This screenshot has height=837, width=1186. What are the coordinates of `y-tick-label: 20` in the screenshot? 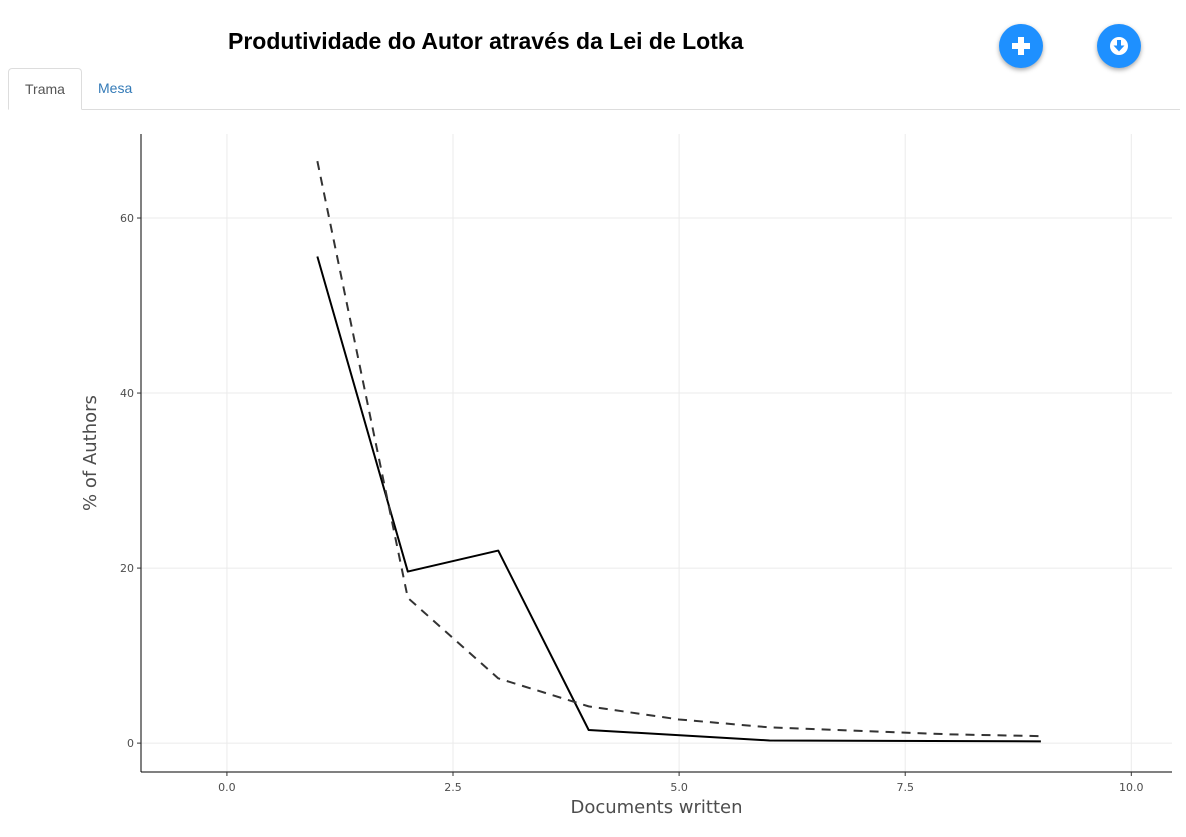 It's located at (127, 568).